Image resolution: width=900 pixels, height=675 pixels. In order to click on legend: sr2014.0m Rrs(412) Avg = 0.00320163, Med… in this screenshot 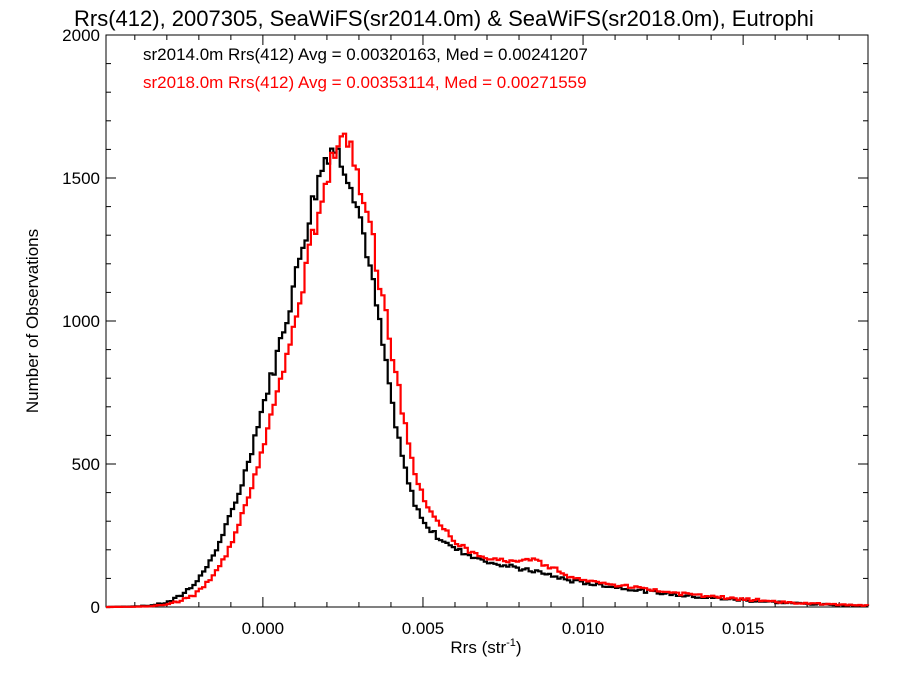, I will do `click(365, 68)`.